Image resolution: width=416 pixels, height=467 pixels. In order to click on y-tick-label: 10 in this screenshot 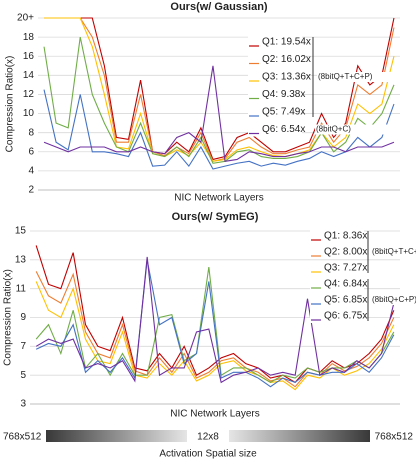, I will do `click(29, 113)`.